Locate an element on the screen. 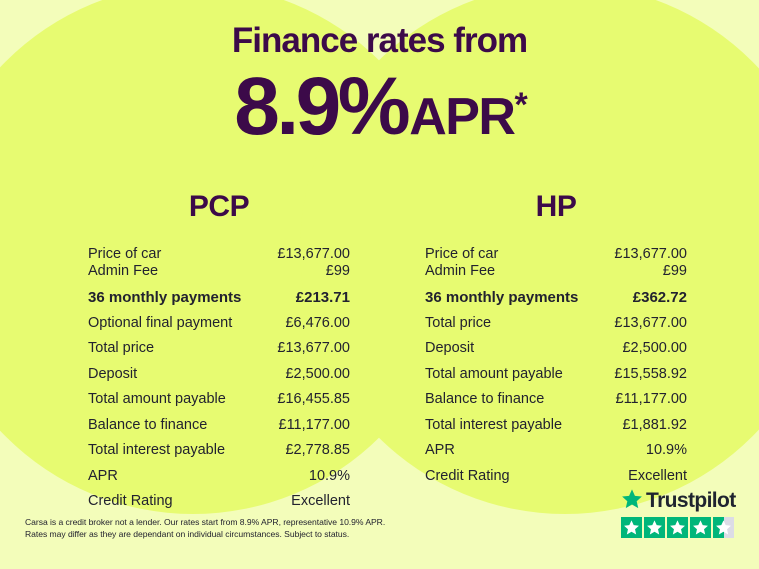 The height and width of the screenshot is (569, 759). finance-row: 36 monthly payments £362.72 is located at coordinates (556, 297).